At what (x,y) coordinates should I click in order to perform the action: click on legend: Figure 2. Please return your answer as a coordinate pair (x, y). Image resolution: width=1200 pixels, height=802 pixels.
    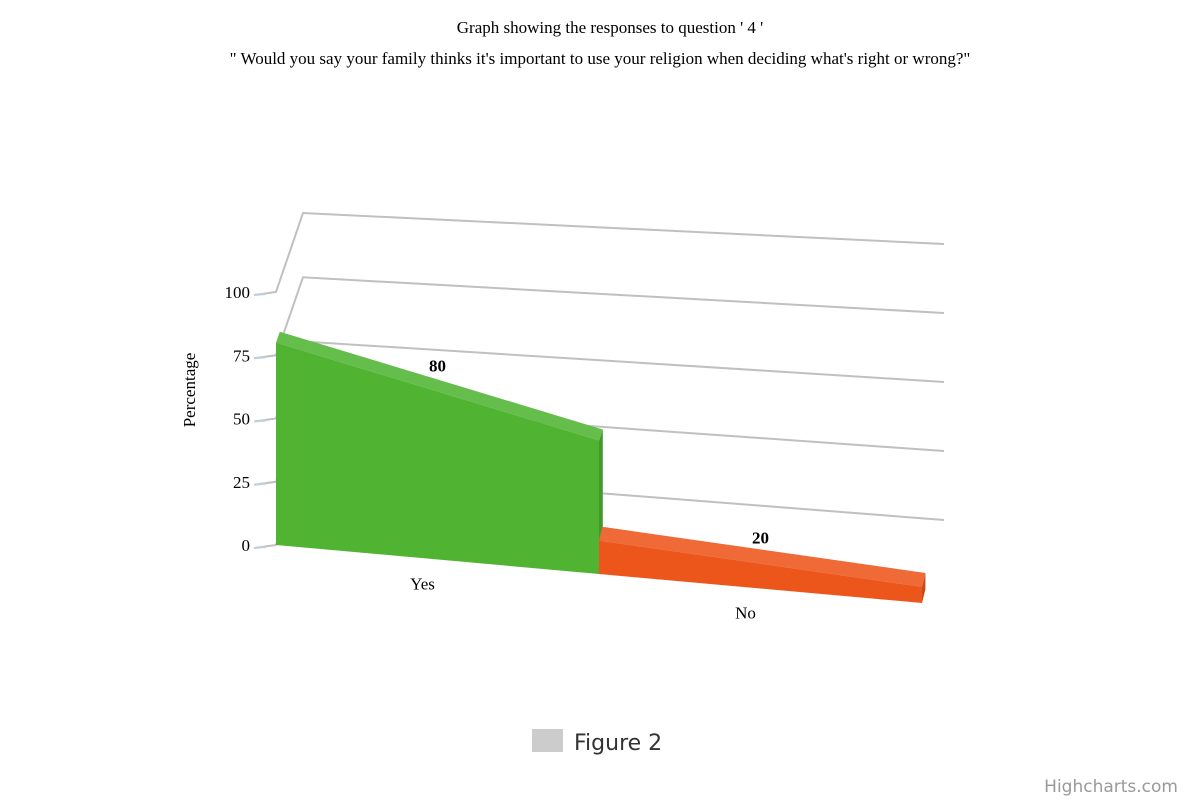
    Looking at the image, I should click on (597, 742).